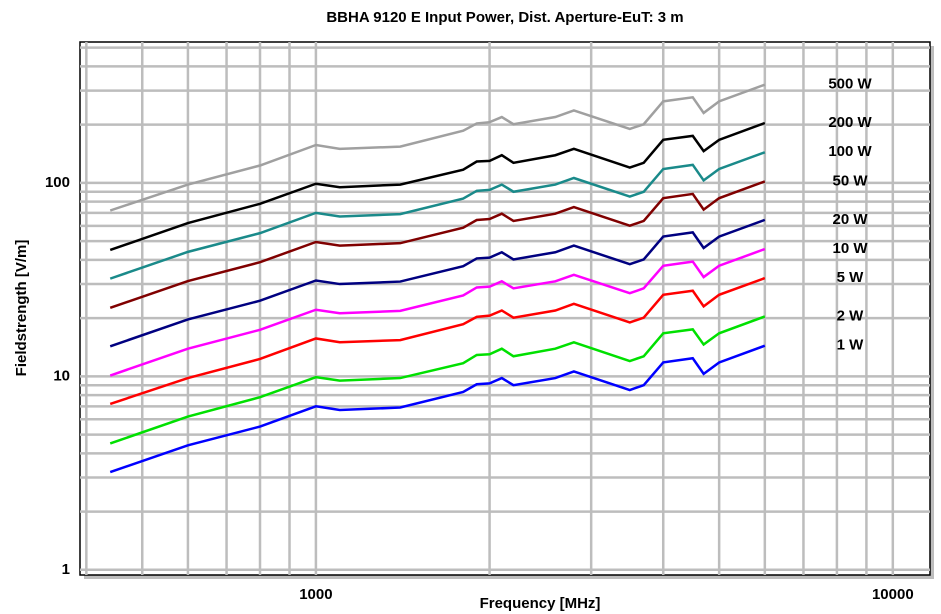  Describe the element at coordinates (851, 345) in the screenshot. I see `series-label: 1 W` at that location.